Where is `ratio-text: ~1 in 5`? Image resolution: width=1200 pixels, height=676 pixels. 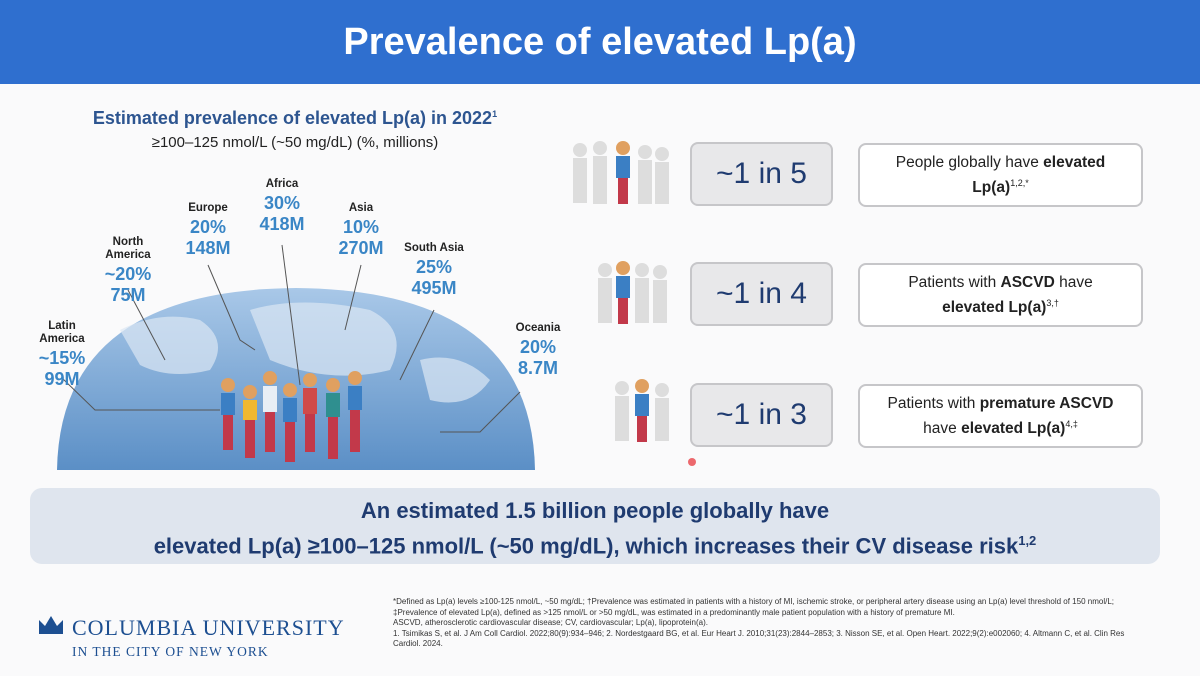 ratio-text: ~1 in 5 is located at coordinates (761, 173).